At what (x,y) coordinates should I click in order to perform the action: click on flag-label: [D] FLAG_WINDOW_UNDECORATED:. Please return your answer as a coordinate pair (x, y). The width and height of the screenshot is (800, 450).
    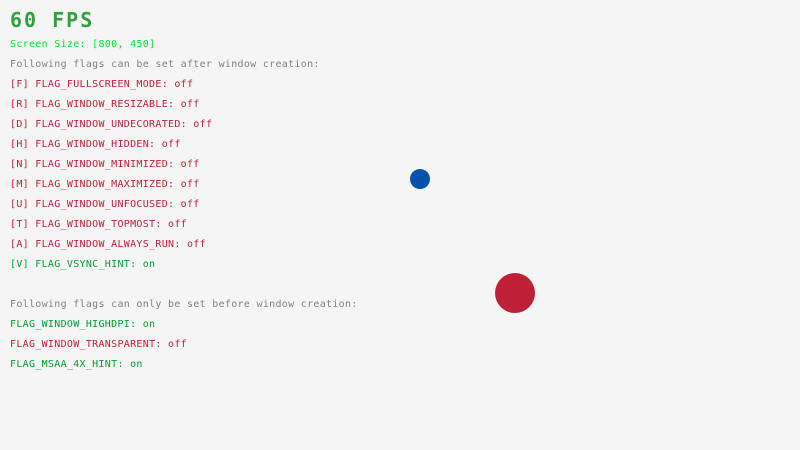
    Looking at the image, I should click on (102, 124).